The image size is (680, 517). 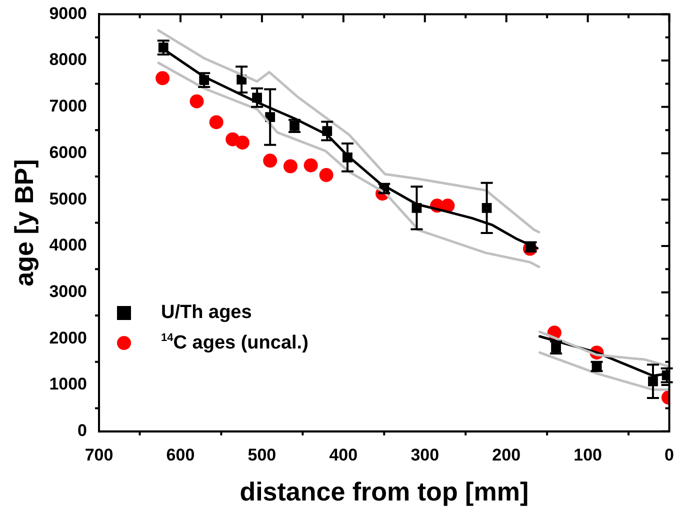 What do you see at coordinates (99, 454) in the screenshot?
I see `x-tick-label: 700` at bounding box center [99, 454].